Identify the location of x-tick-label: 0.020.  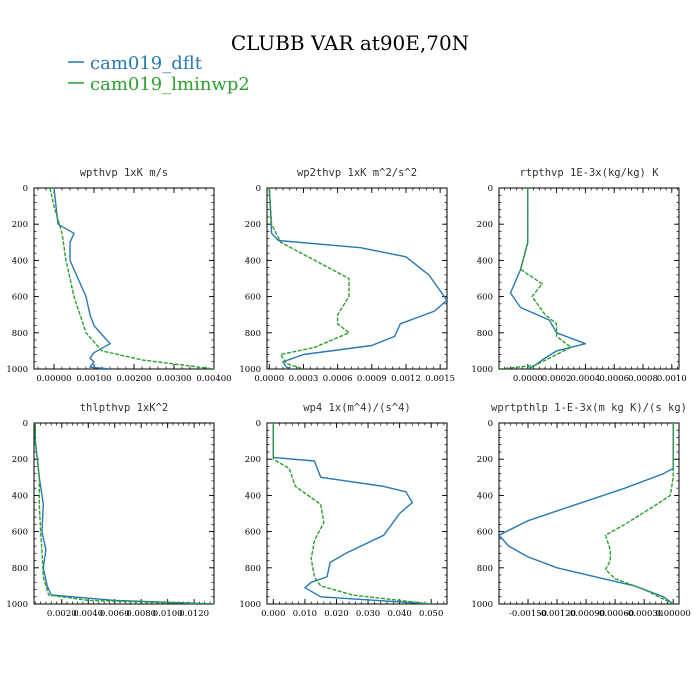
(336, 614).